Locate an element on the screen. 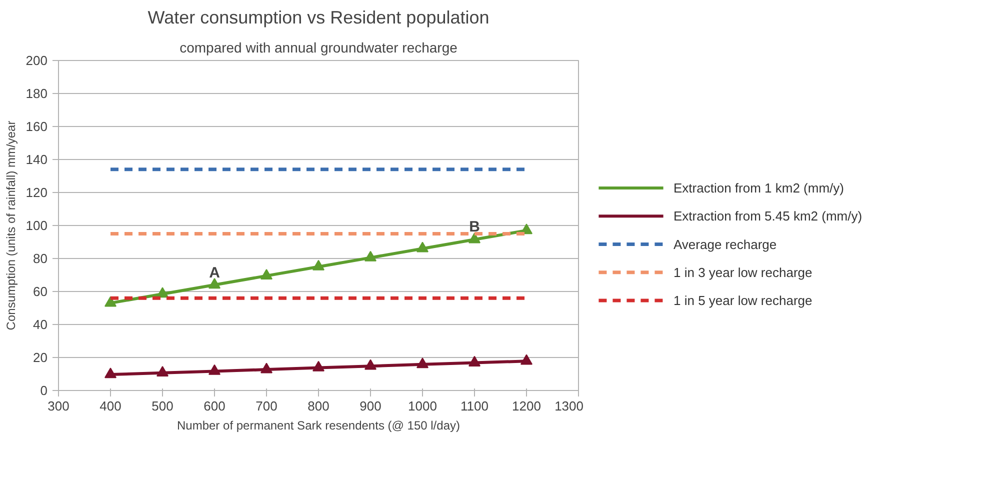 This screenshot has width=987, height=495. x-tick-label: 500 is located at coordinates (163, 406).